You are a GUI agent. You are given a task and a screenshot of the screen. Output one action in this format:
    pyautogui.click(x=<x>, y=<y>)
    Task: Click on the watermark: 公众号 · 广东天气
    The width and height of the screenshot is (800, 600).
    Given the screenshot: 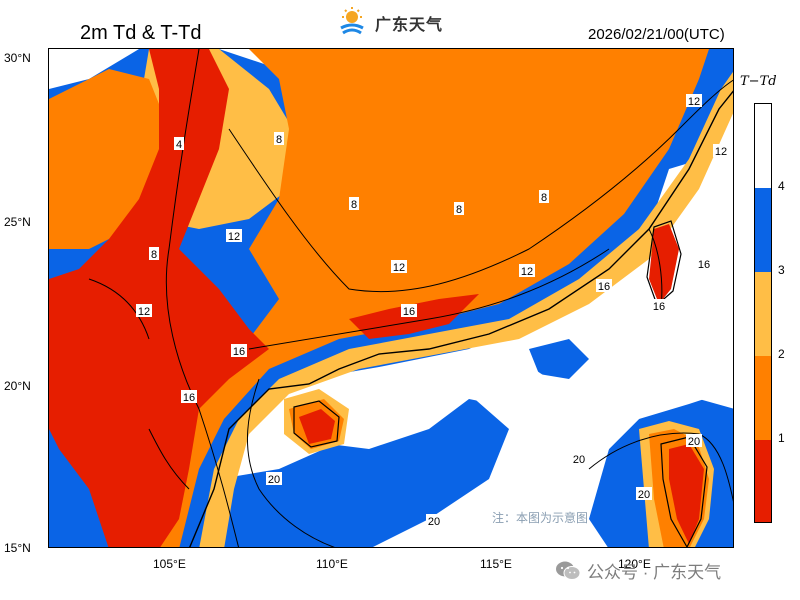 What is the action you would take?
    pyautogui.click(x=638, y=570)
    